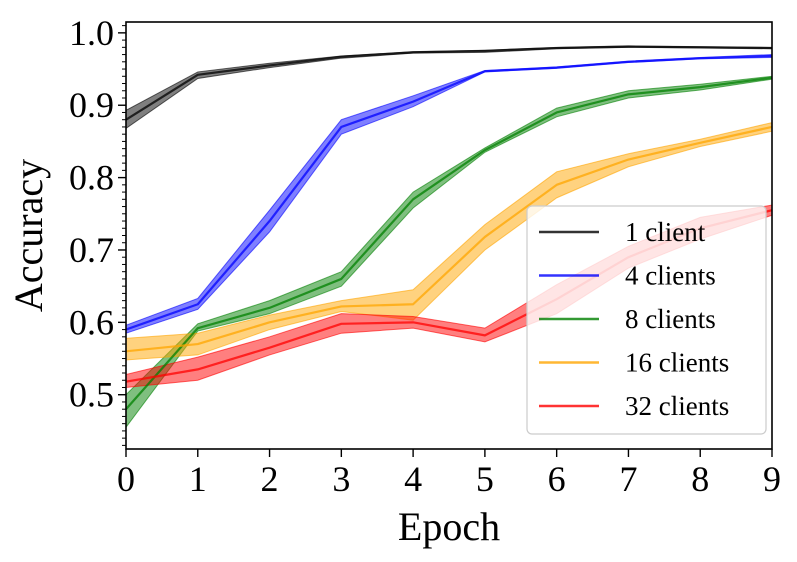 The height and width of the screenshot is (562, 797). What do you see at coordinates (270, 479) in the screenshot?
I see `x-tick-label: 2` at bounding box center [270, 479].